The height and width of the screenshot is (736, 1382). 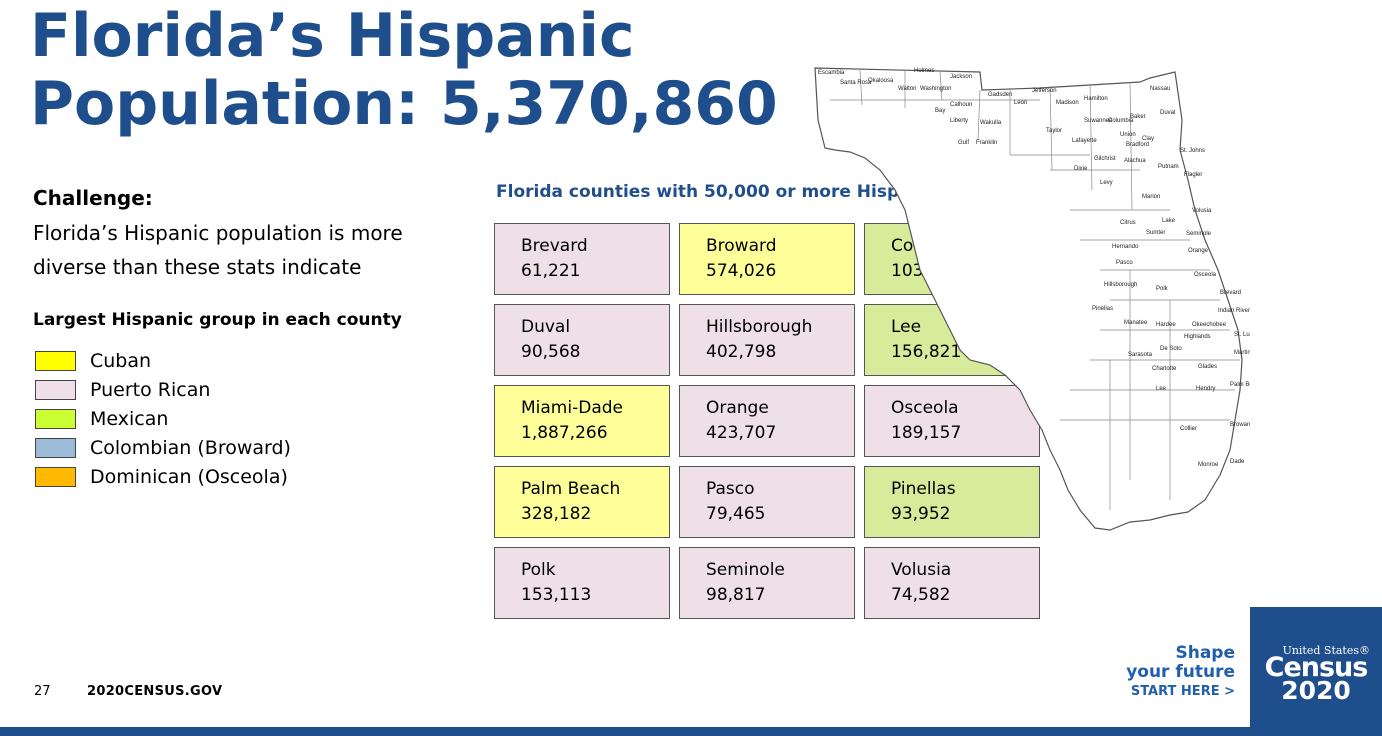 I want to click on map-county-label: St. Johns, so click(x=1192, y=151).